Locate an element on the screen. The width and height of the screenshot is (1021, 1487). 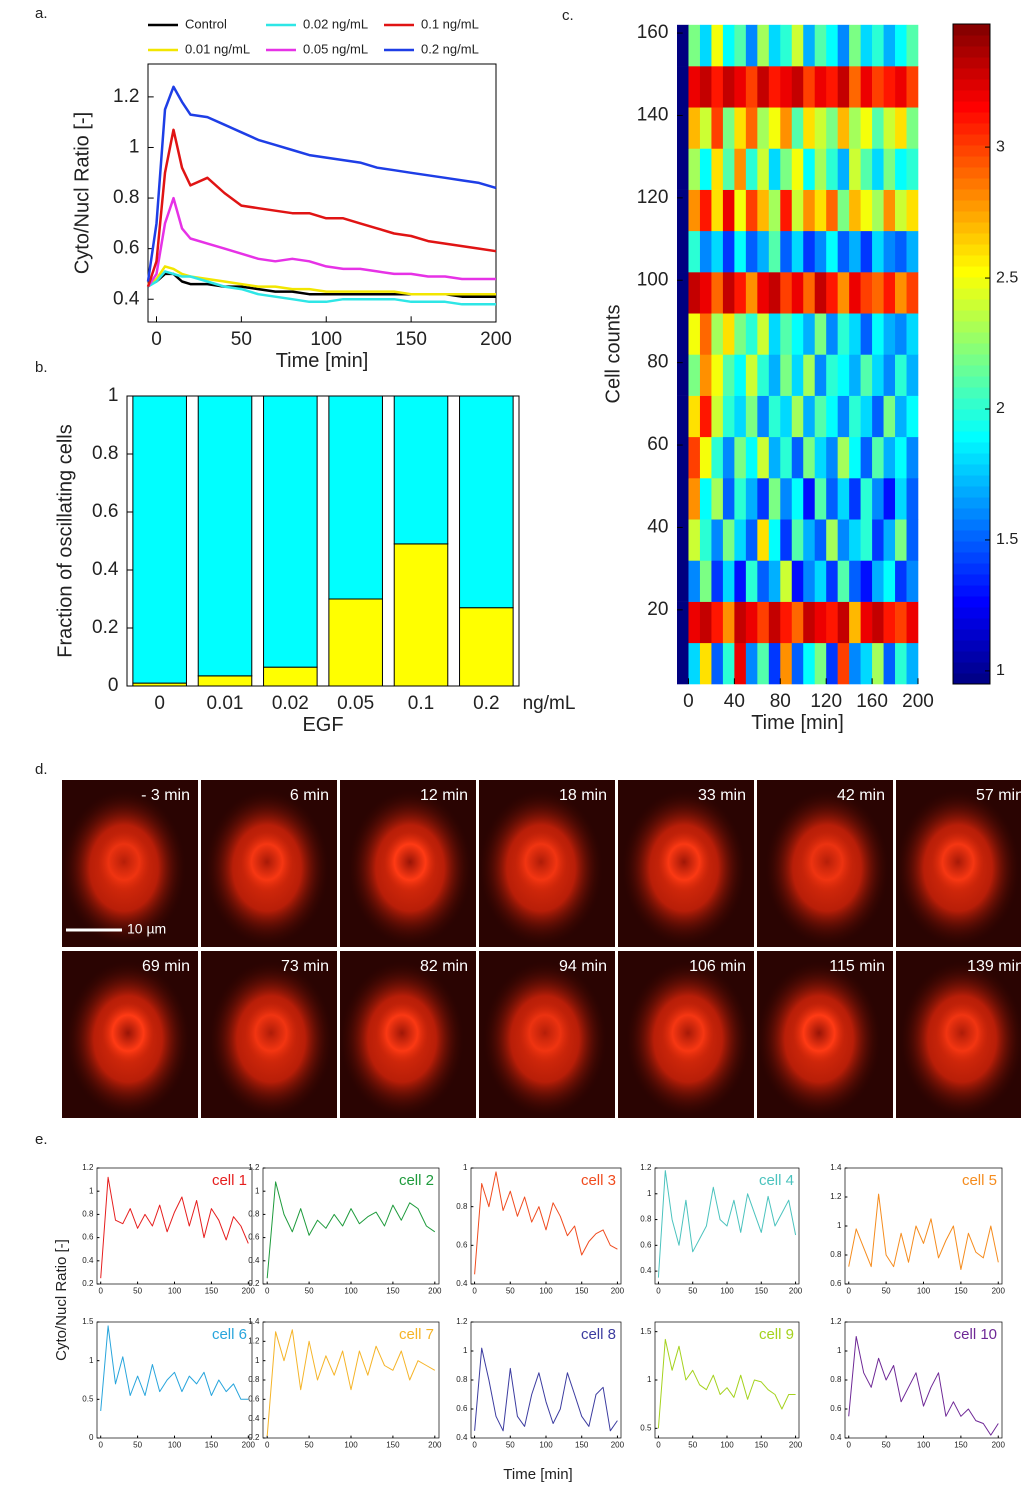
colorbar-tick-label: 3 is located at coordinates (1000, 146).